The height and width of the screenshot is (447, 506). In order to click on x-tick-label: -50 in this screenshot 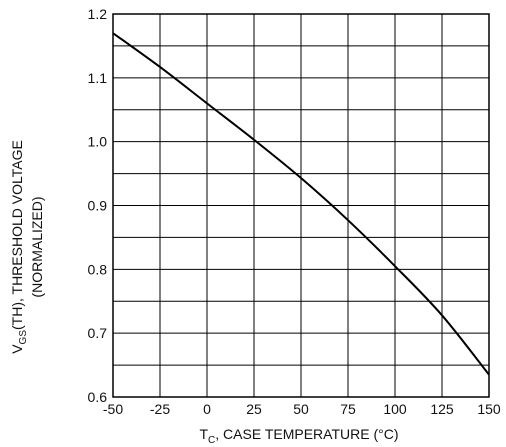, I will do `click(113, 409)`.